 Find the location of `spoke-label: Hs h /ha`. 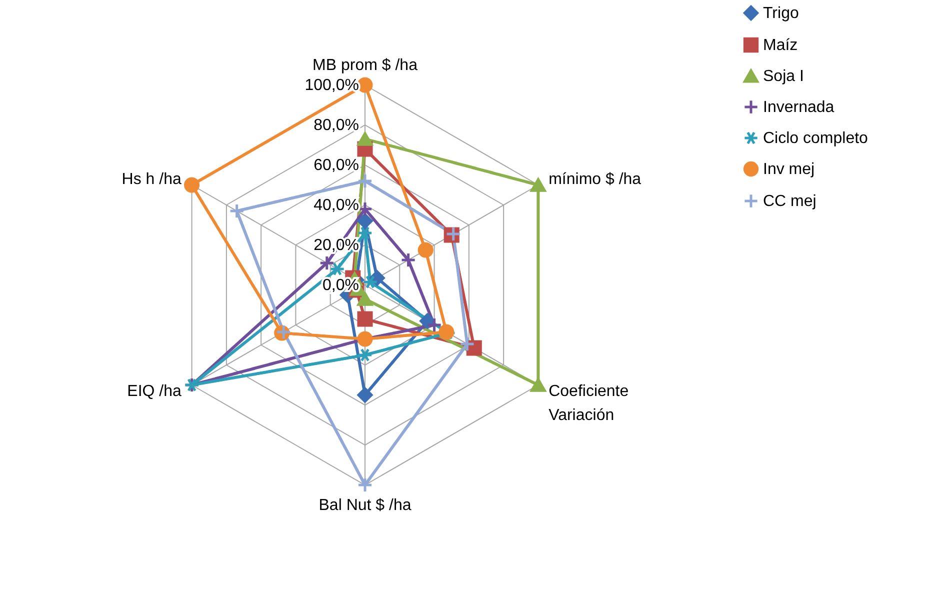

spoke-label: Hs h /ha is located at coordinates (152, 179).